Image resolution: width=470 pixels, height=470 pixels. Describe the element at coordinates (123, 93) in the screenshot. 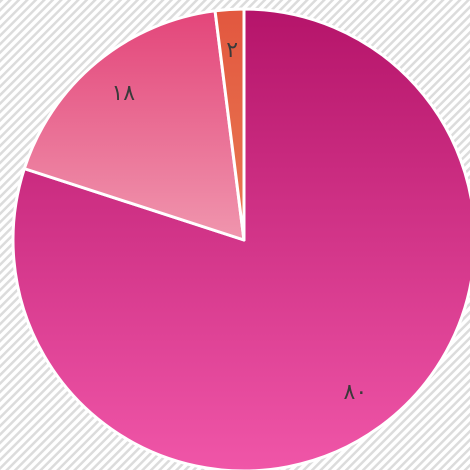

I see `data-label: ١٨` at that location.